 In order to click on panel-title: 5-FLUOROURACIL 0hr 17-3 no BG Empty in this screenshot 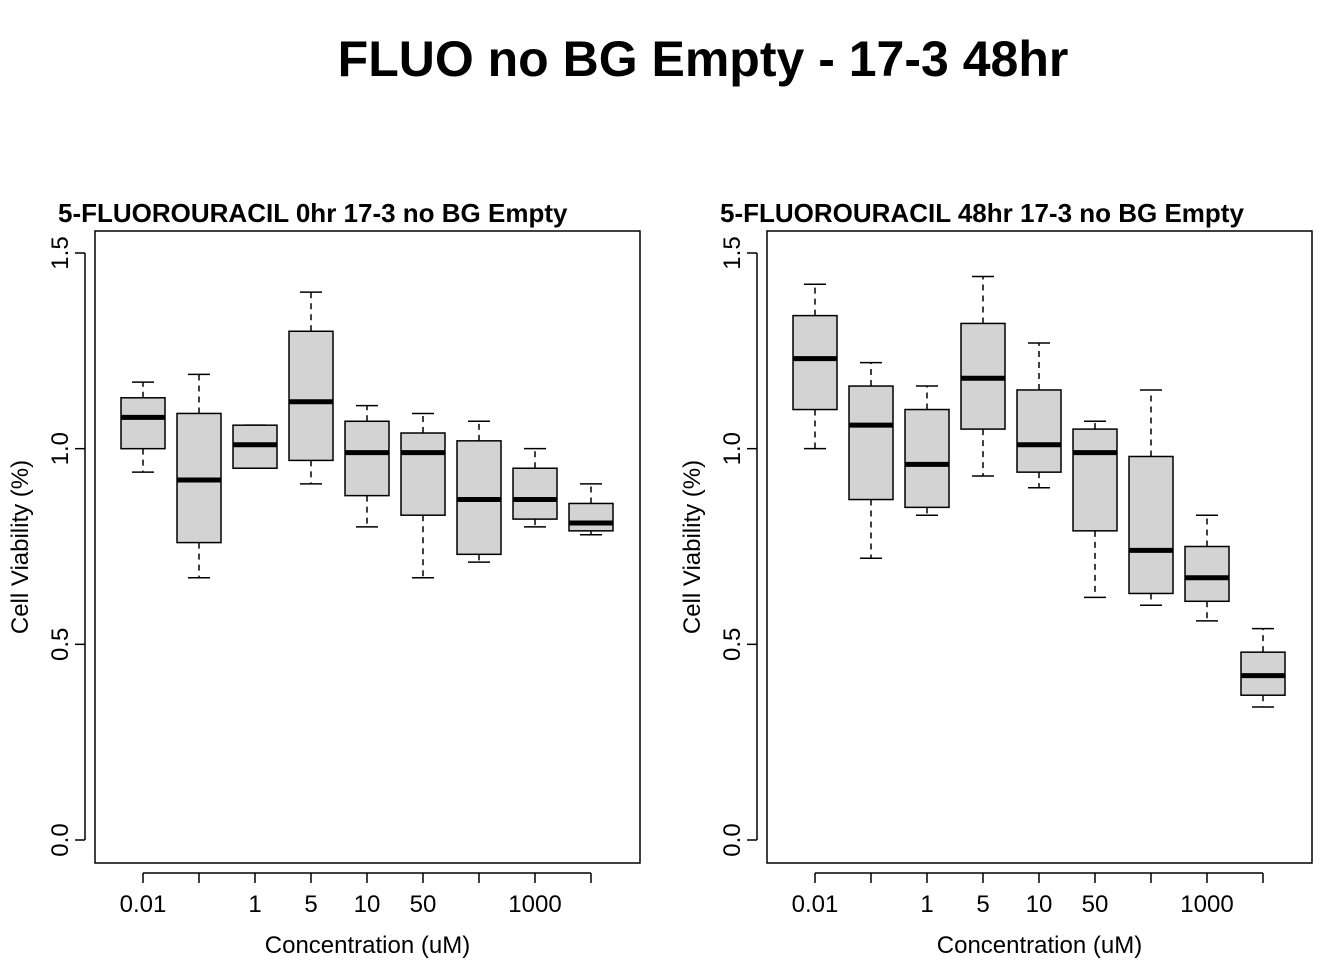, I will do `click(313, 213)`.